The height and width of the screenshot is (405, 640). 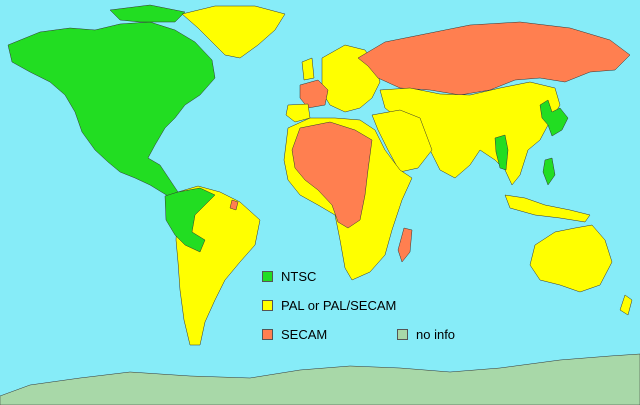 I want to click on australia, so click(x=571, y=258).